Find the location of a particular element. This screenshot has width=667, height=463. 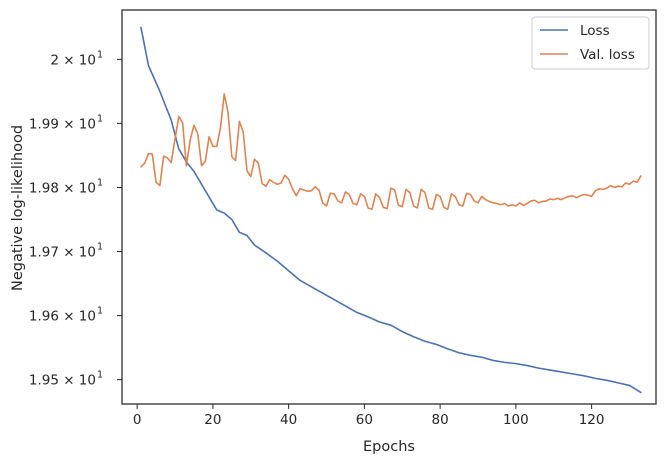

x-tick-label: 100 is located at coordinates (516, 420).